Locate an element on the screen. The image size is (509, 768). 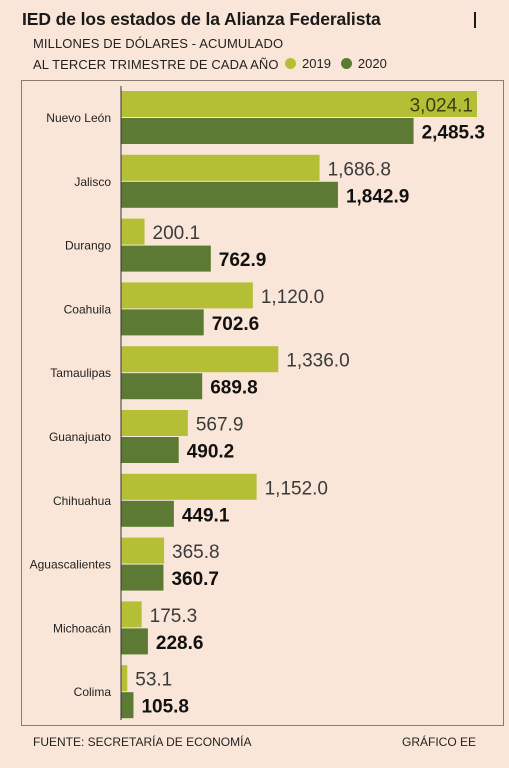
bar-2019-colima is located at coordinates (124, 678).